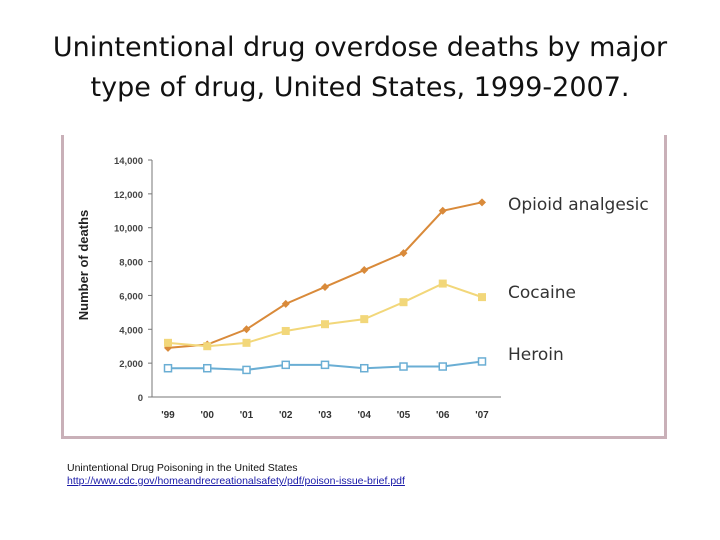 The width and height of the screenshot is (720, 540). What do you see at coordinates (542, 293) in the screenshot?
I see `legend-label: Cocaine` at bounding box center [542, 293].